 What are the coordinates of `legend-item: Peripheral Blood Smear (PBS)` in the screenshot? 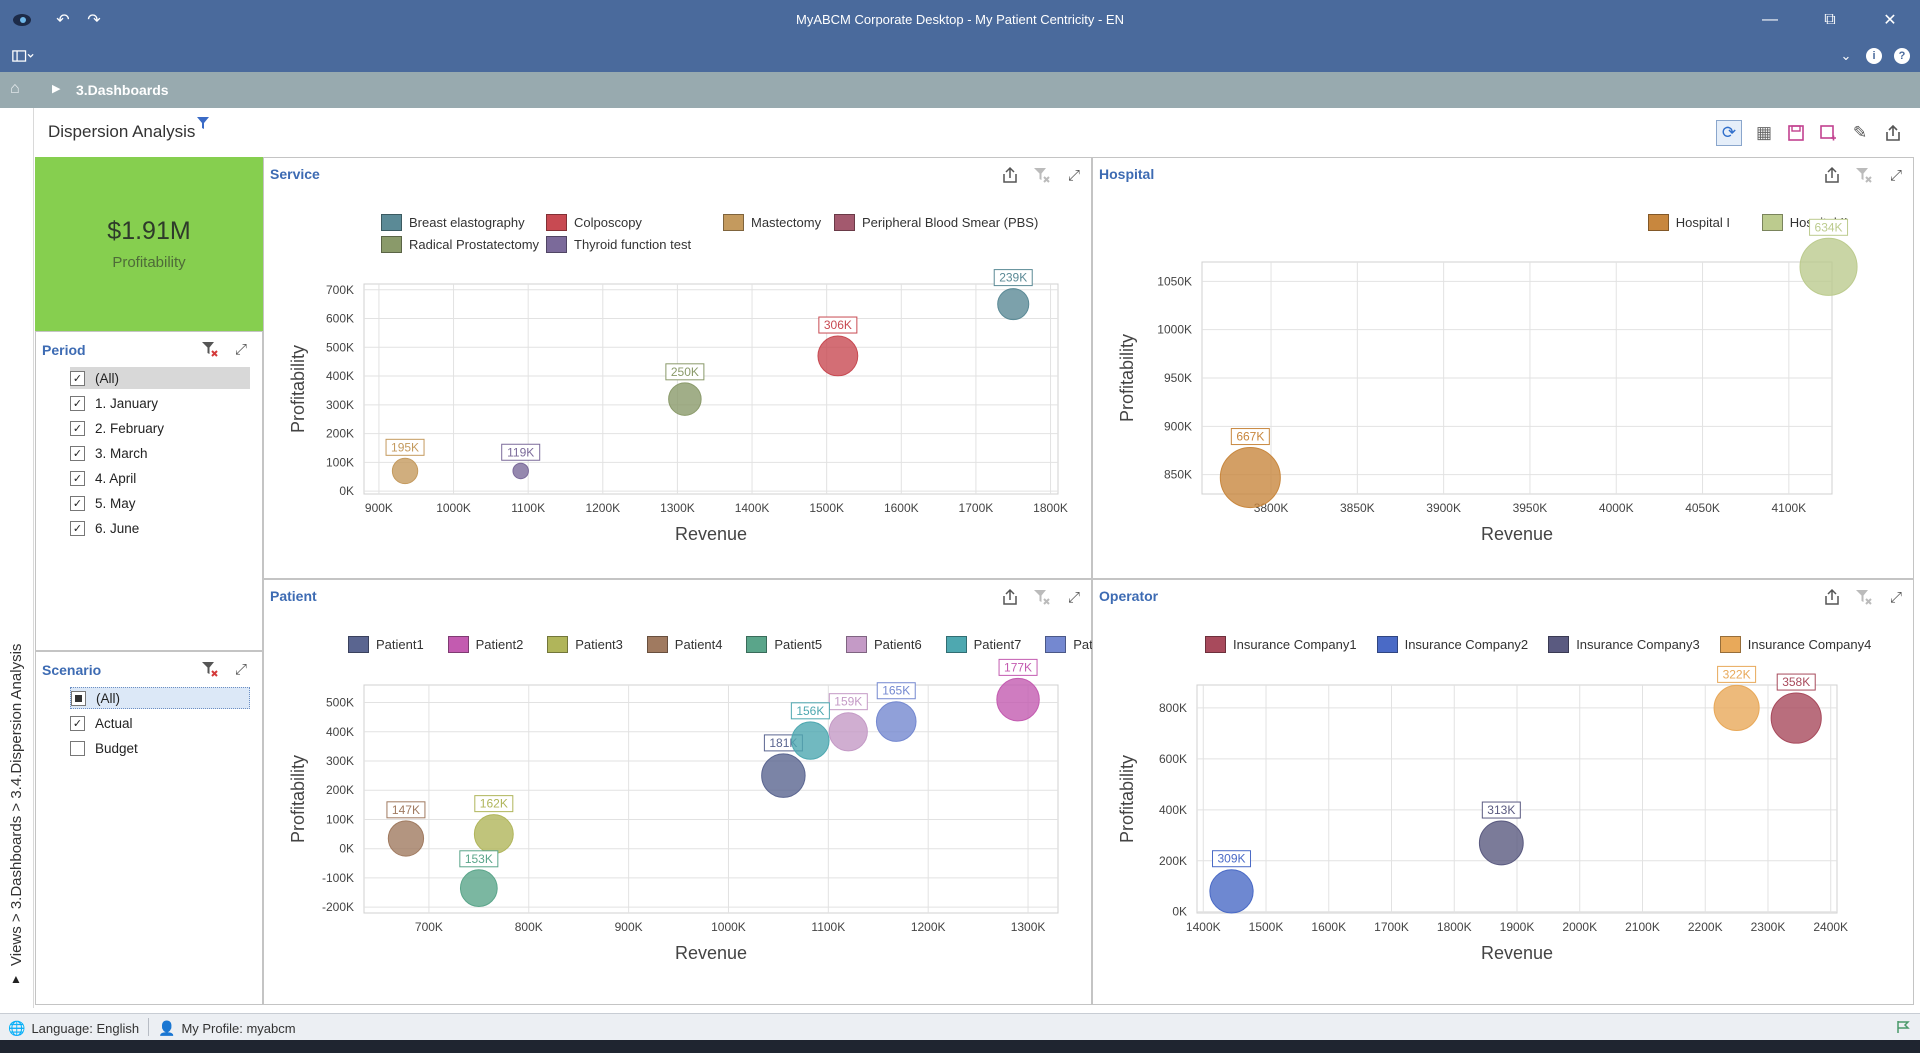 It's located at (936, 222).